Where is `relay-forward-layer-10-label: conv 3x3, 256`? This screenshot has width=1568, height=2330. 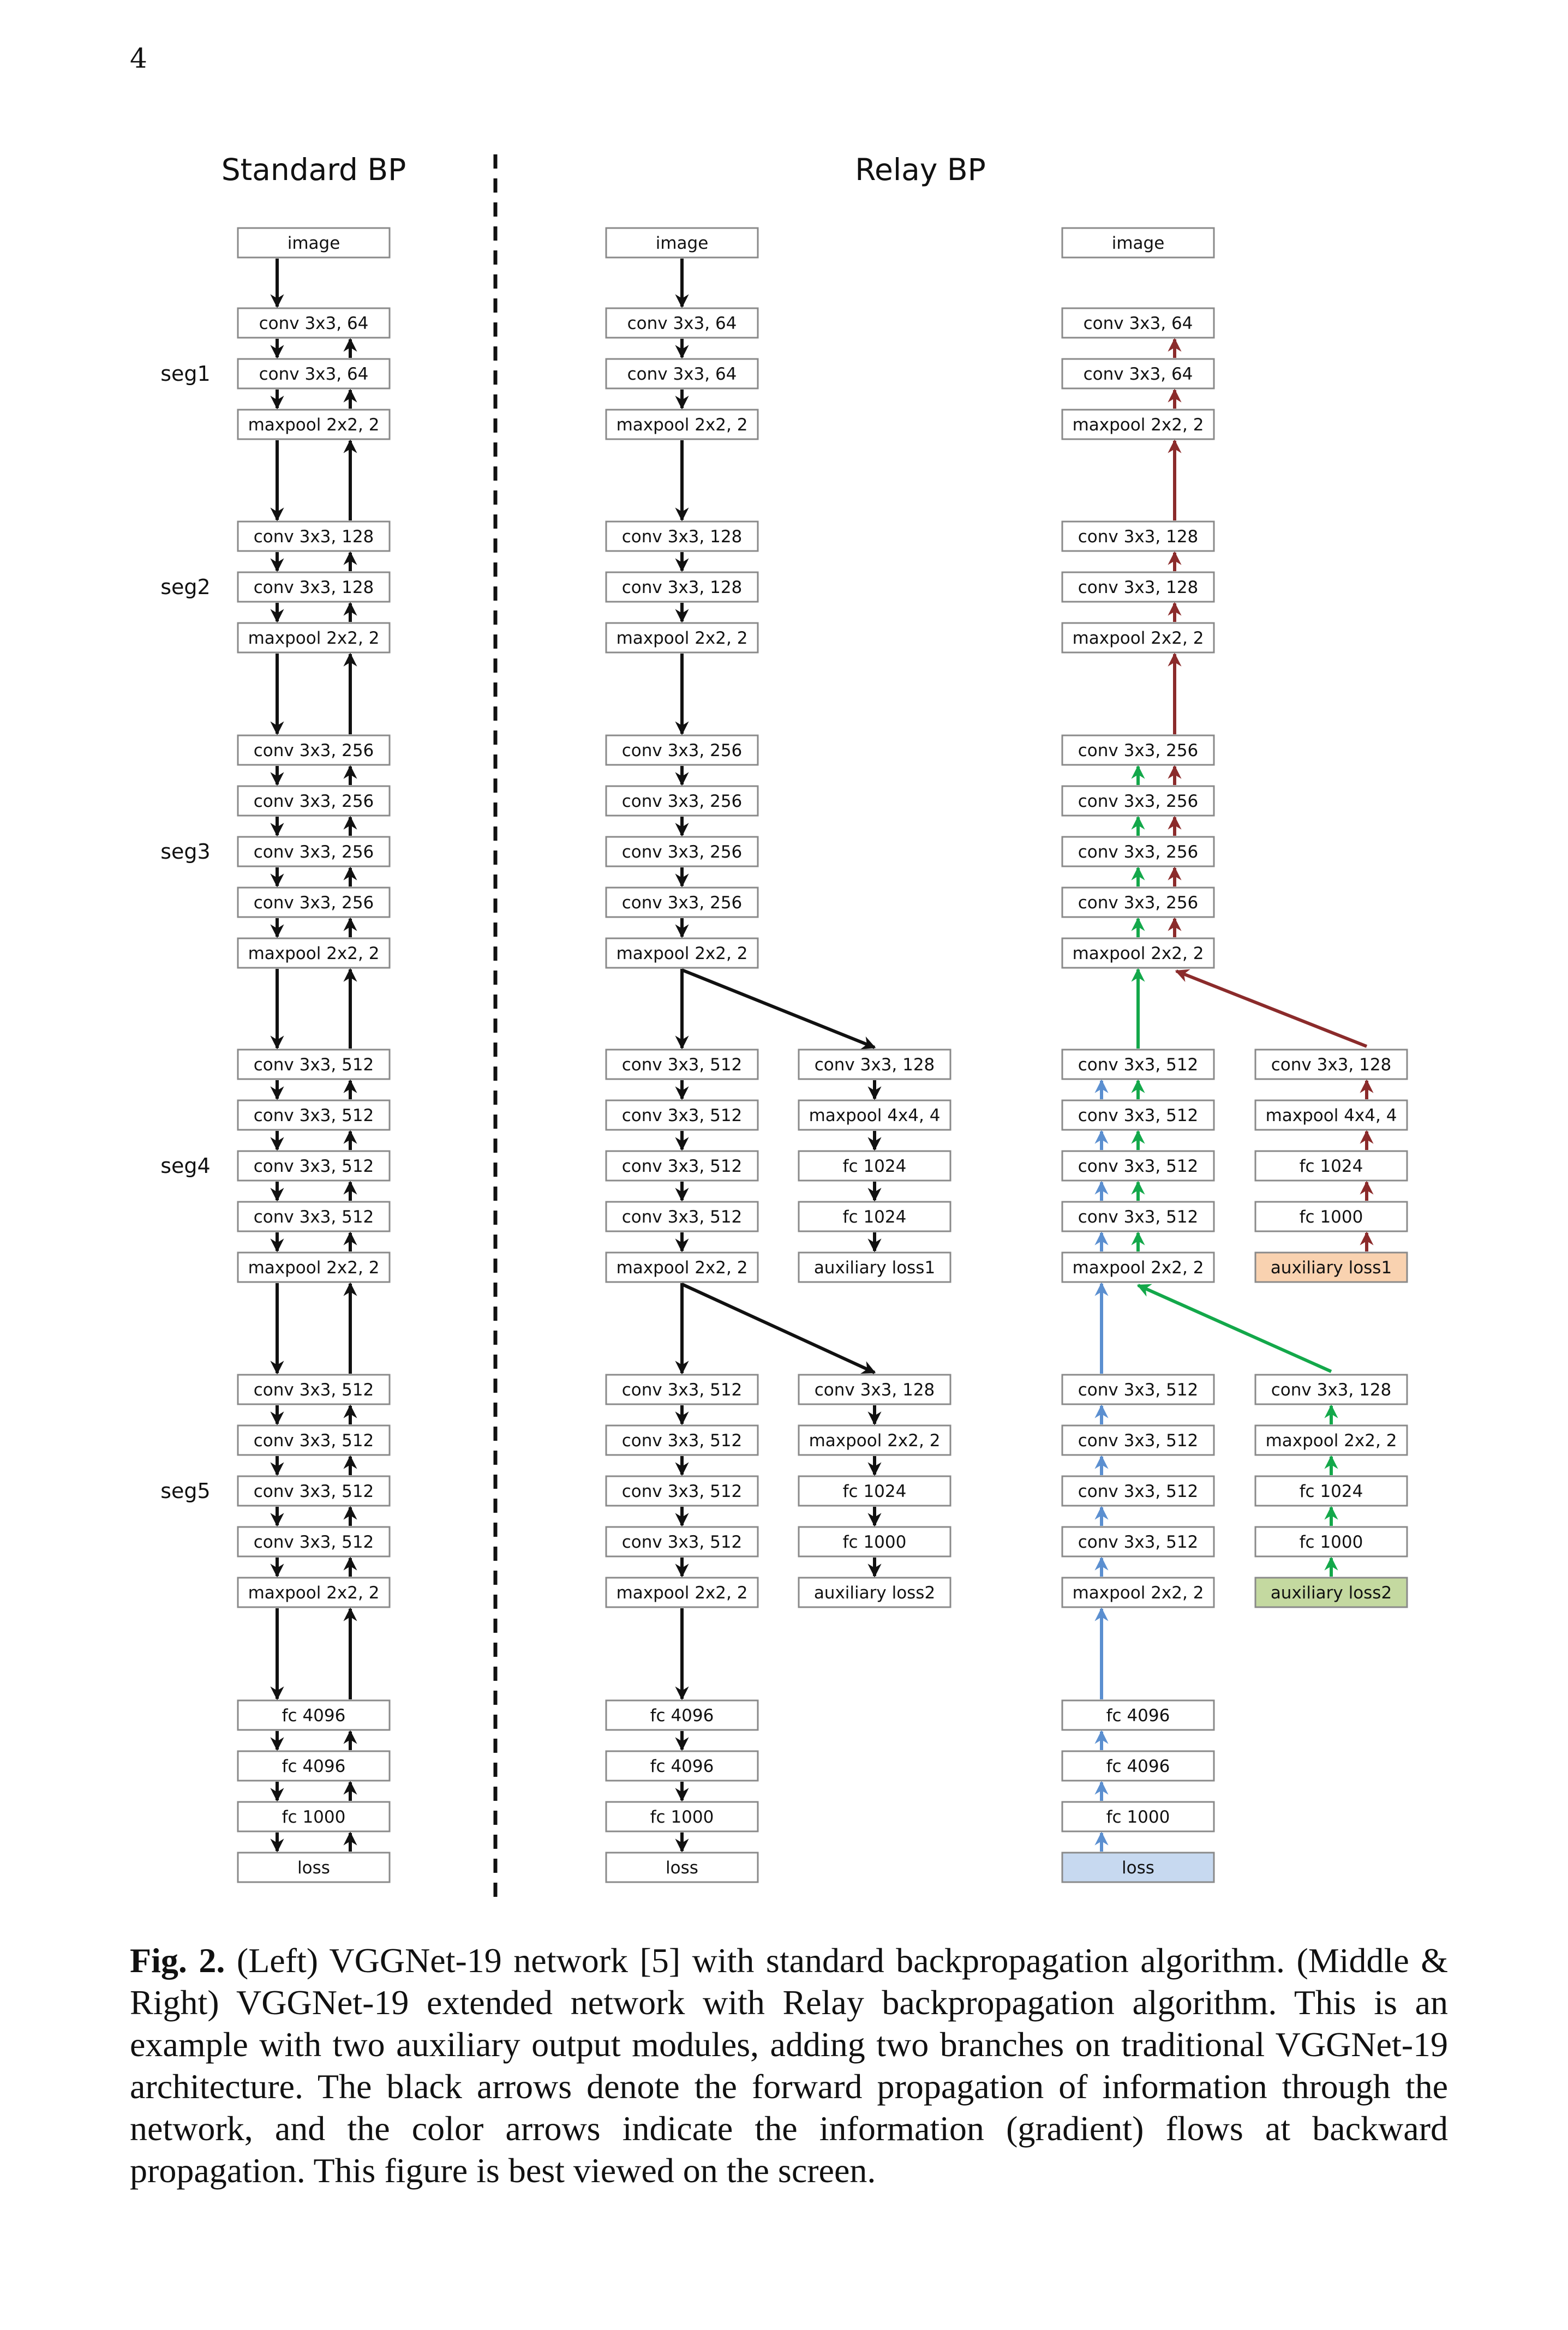 relay-forward-layer-10-label: conv 3x3, 256 is located at coordinates (682, 903).